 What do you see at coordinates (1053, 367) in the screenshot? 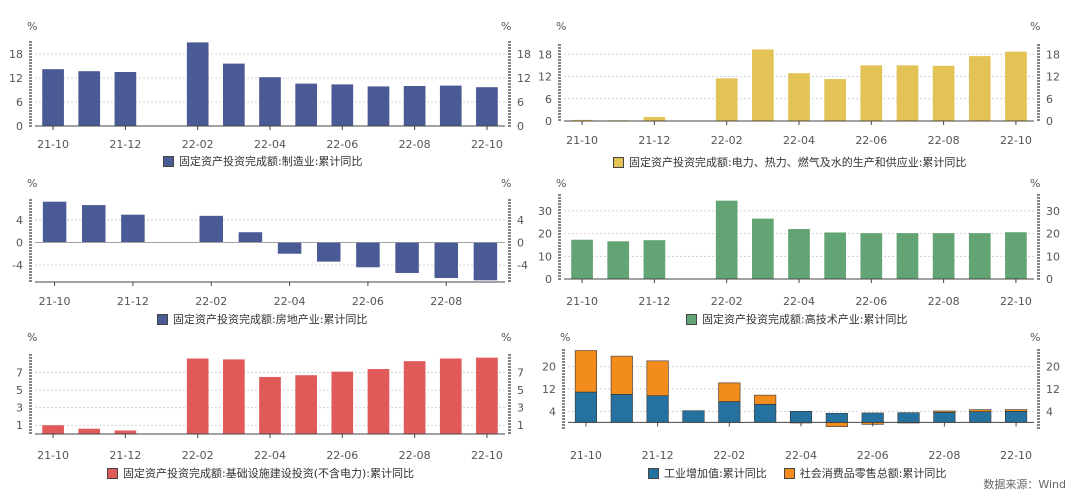
I see `y-tick-label-right: 20` at bounding box center [1053, 367].